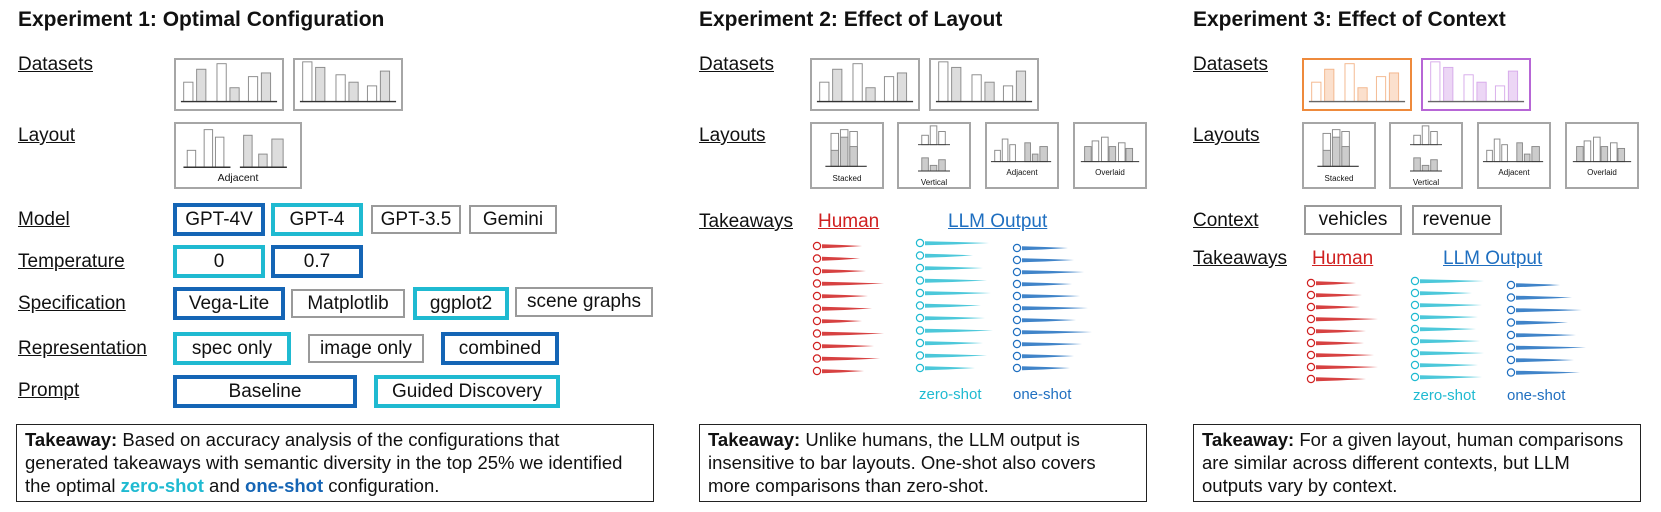 The height and width of the screenshot is (512, 1661). What do you see at coordinates (1226, 135) in the screenshot?
I see `exp3-layouts-label: Layouts` at bounding box center [1226, 135].